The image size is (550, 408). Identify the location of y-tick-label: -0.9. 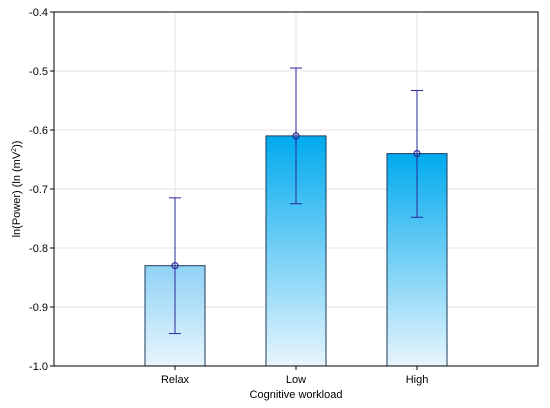
(38, 308).